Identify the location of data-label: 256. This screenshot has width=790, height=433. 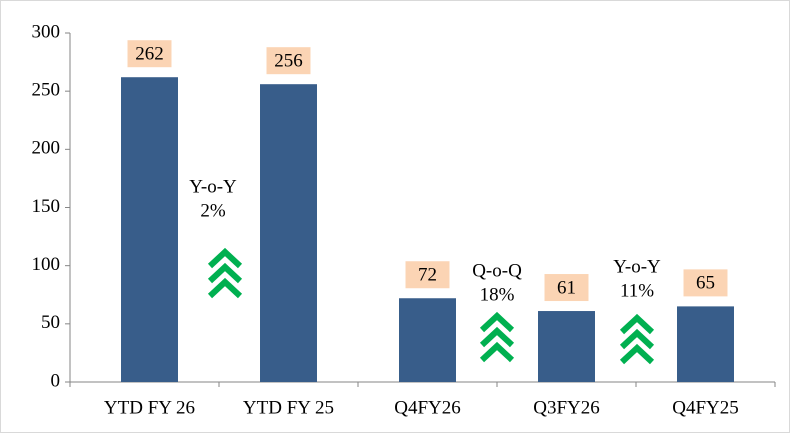
(288, 61).